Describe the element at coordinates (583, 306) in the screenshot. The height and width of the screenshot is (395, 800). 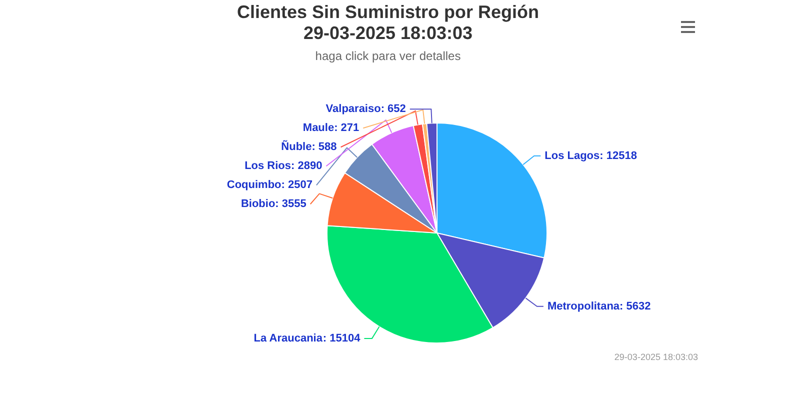
I see `slice-label: Metropolitana` at that location.